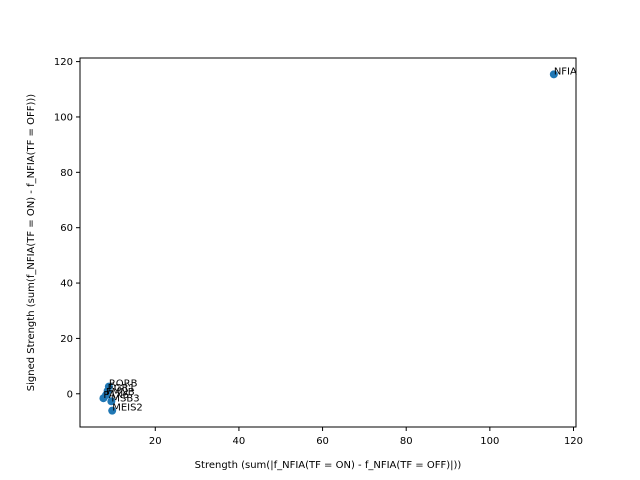 The image size is (640, 480). I want to click on y-tick-label: 40, so click(66, 284).